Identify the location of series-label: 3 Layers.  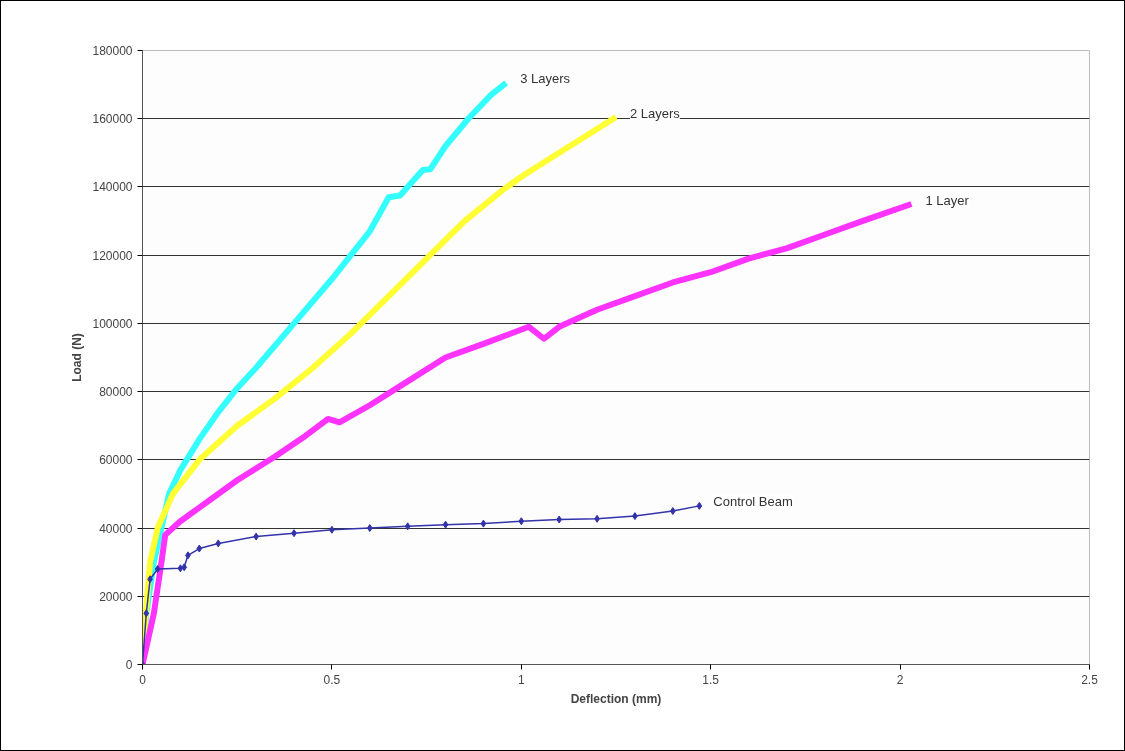
(545, 79).